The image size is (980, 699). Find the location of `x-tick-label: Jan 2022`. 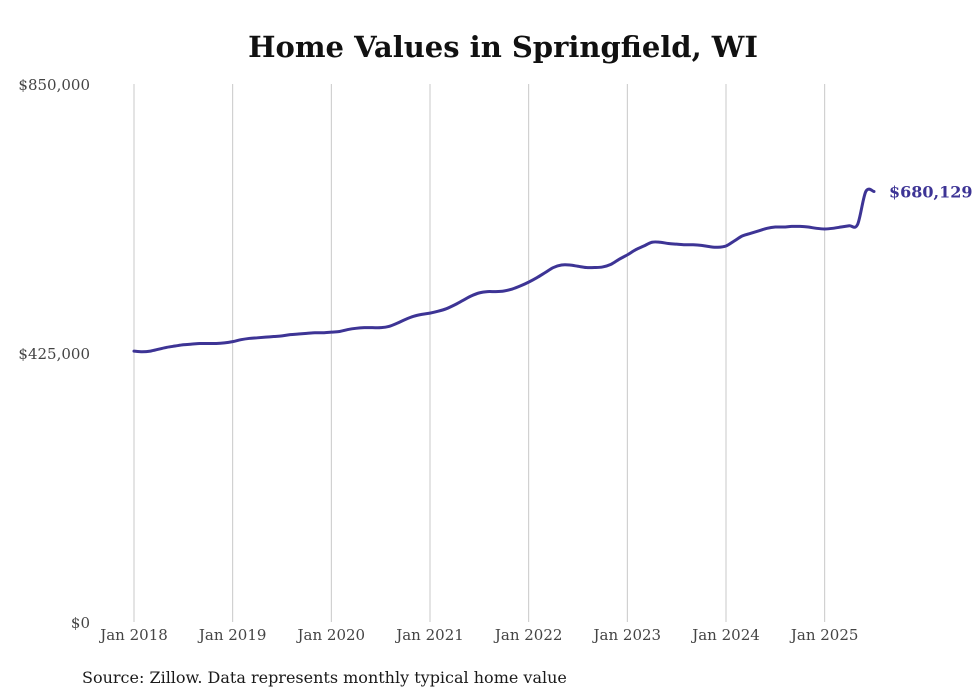

x-tick-label: Jan 2022 is located at coordinates (528, 635).